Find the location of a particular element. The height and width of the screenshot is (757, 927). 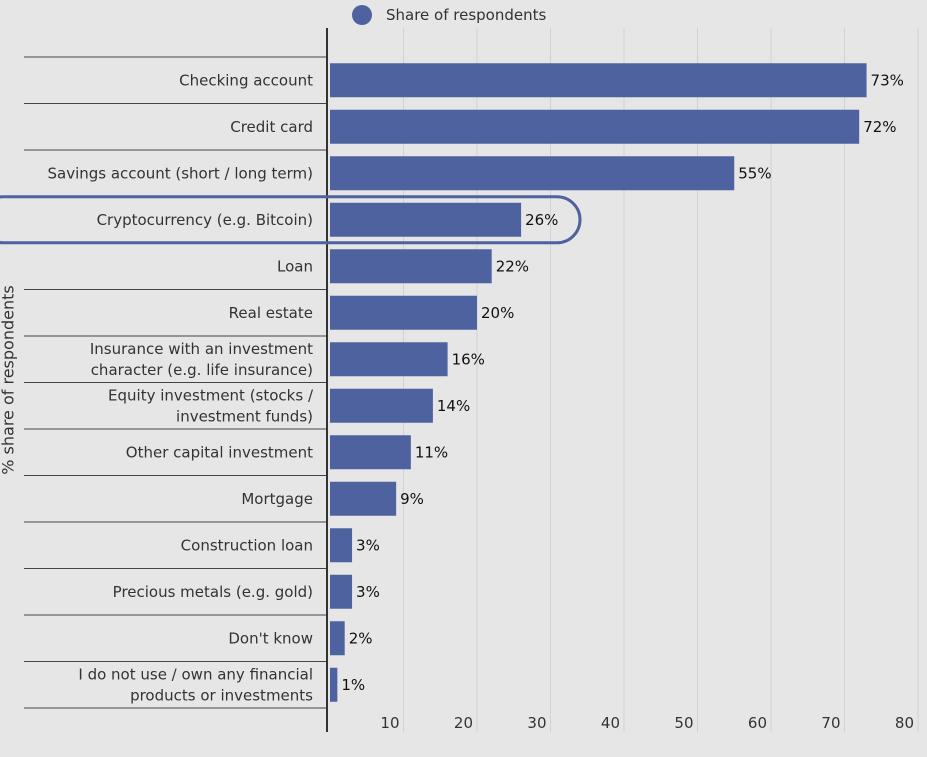

x-tick-label: 70 is located at coordinates (830, 723).